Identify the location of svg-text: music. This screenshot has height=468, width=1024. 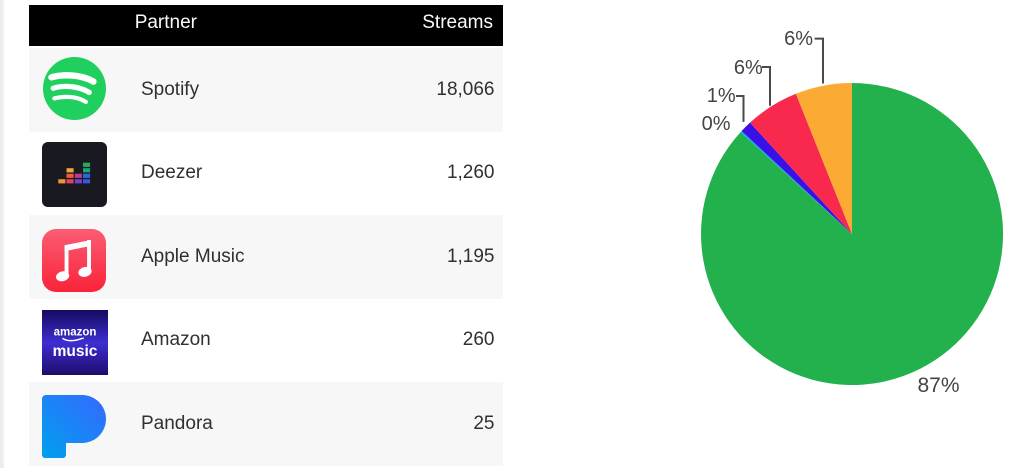
(74, 351).